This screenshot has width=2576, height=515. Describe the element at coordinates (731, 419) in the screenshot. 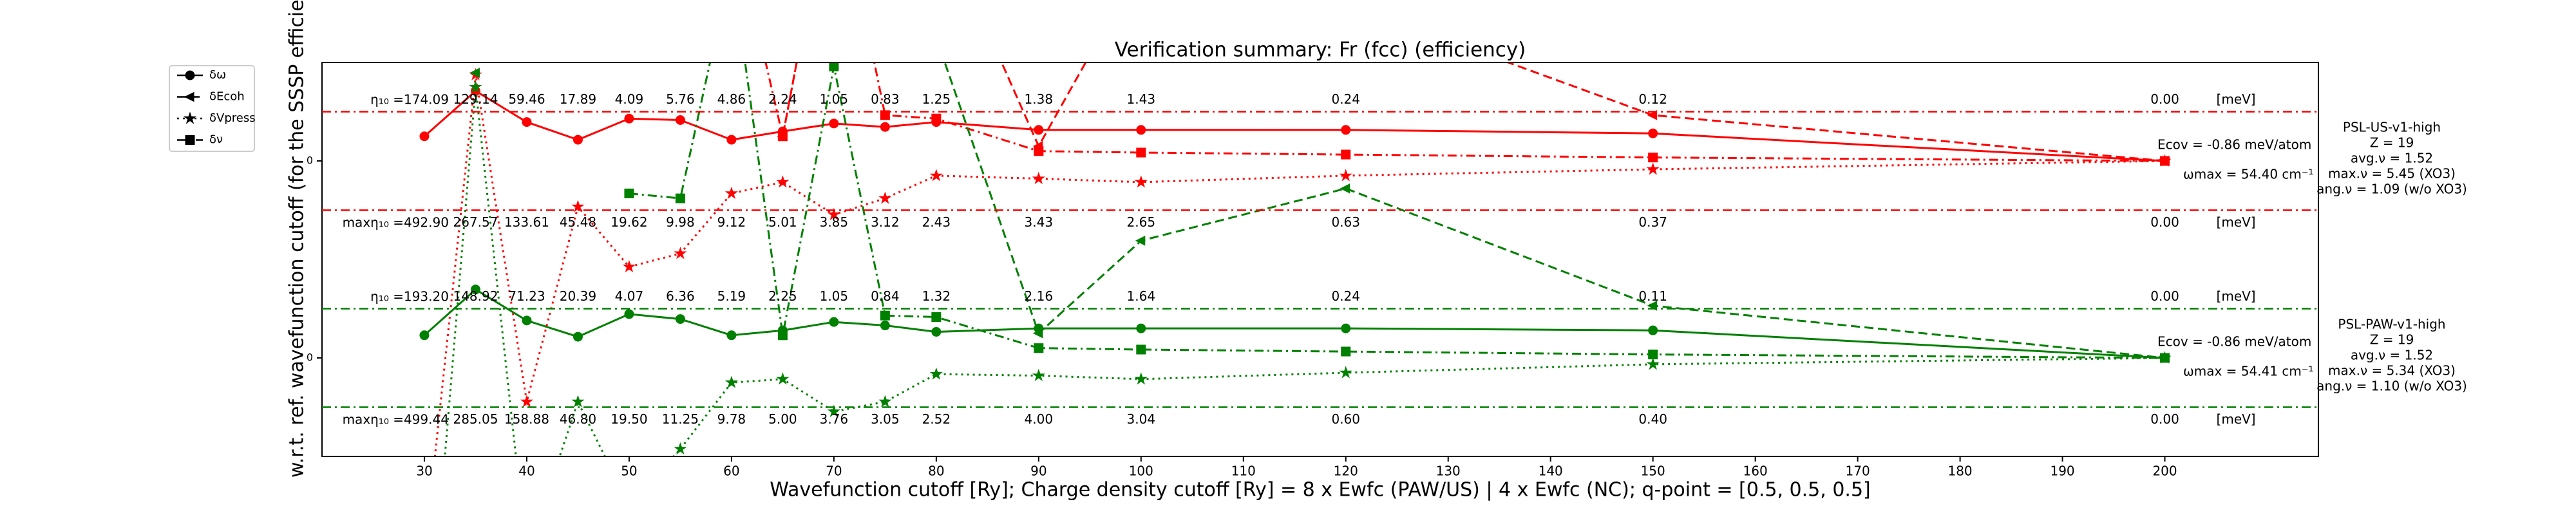

I see `eta-value: 9.78` at that location.